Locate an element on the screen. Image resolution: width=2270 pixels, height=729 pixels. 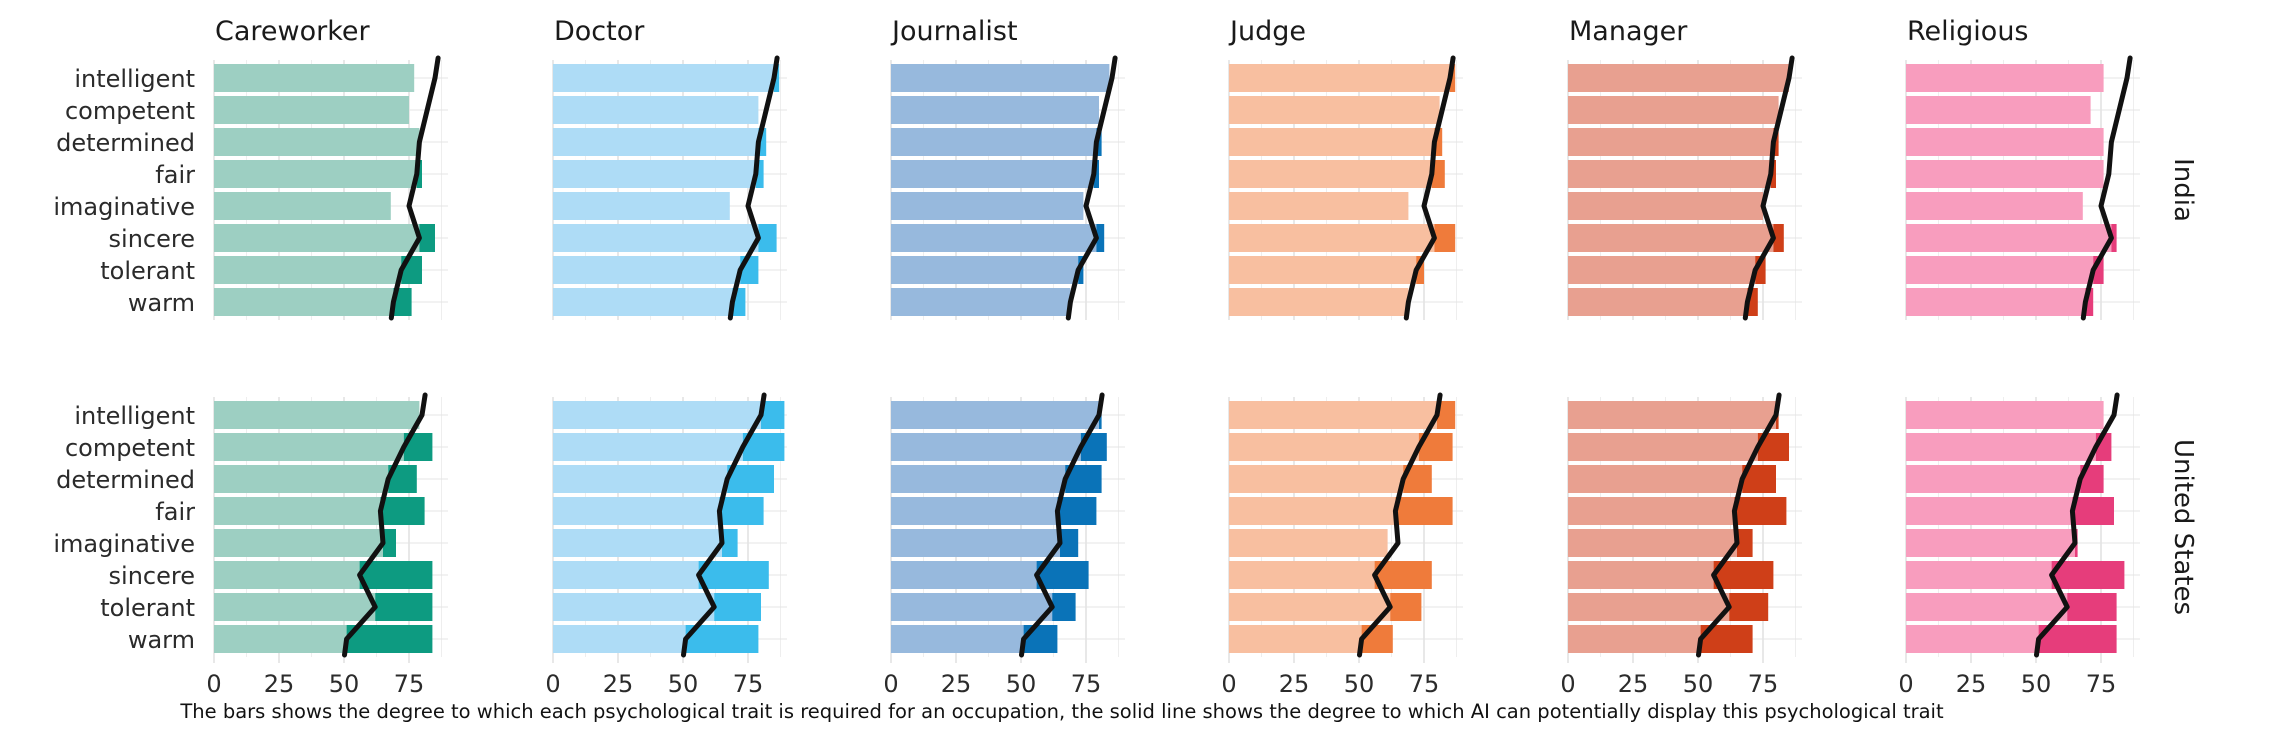
bar-careworker-imaginative-gap is located at coordinates (389, 543).